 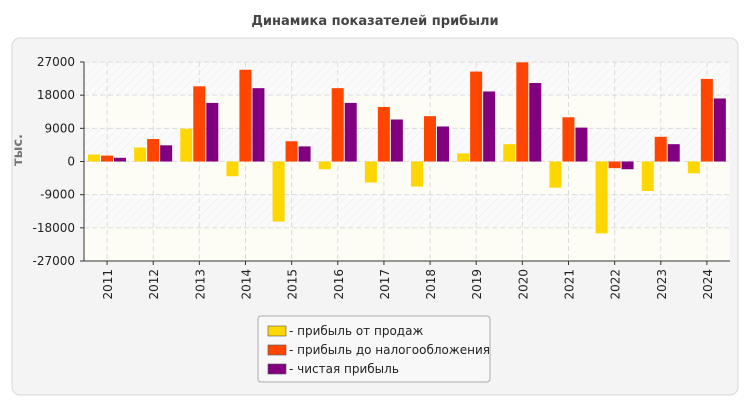 I want to click on bar-pretax-2022, so click(x=614, y=165).